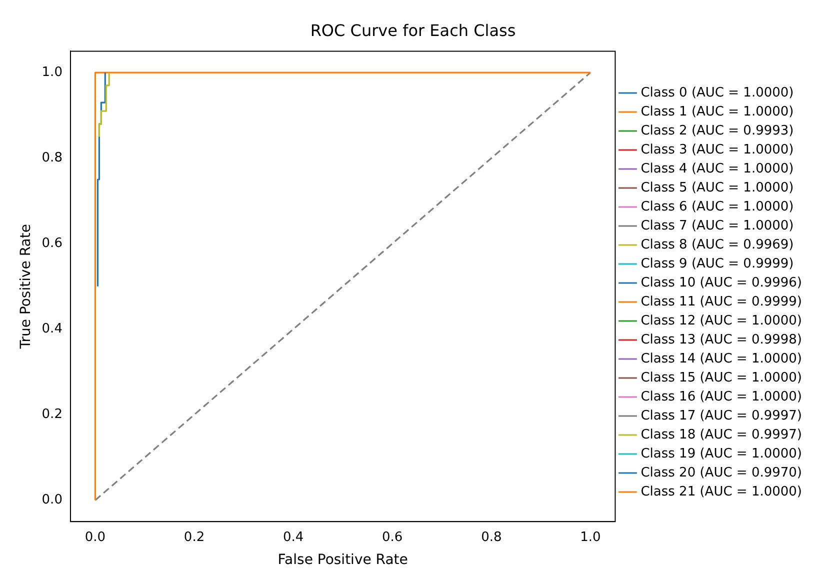 The image size is (828, 585). I want to click on legend-label: Class 6 (AUC = 1.0000), so click(717, 206).